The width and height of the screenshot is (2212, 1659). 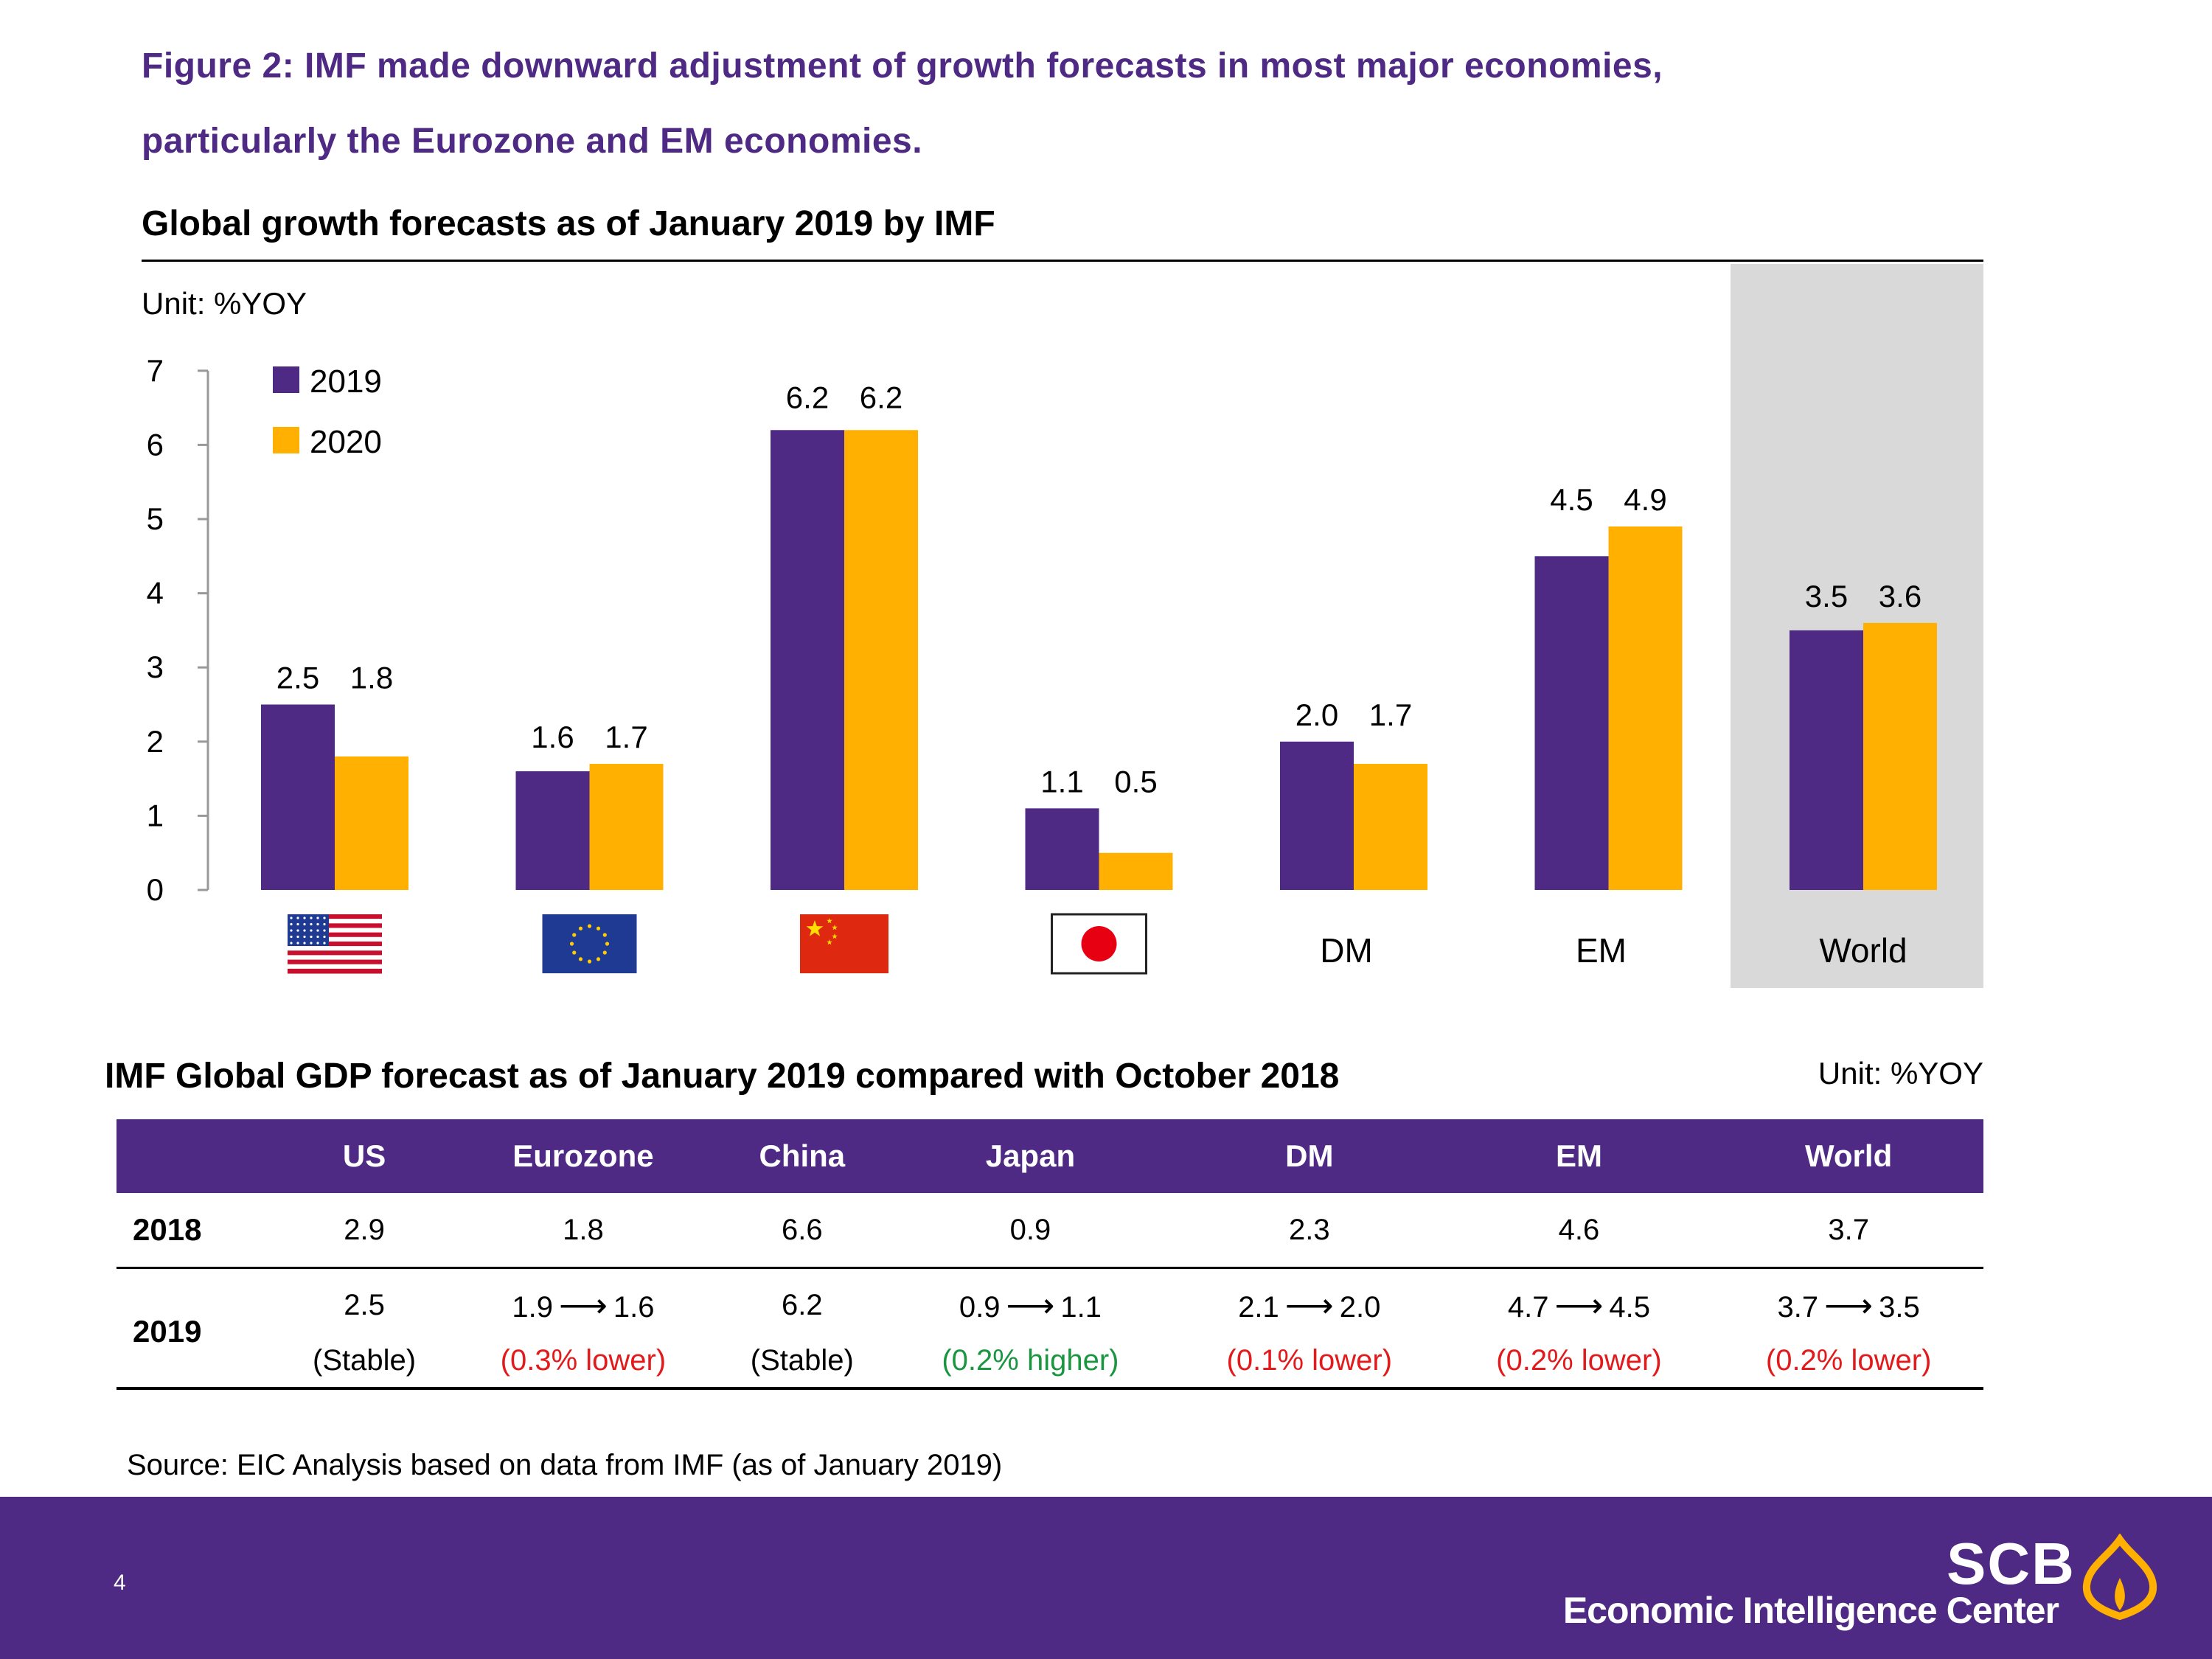 What do you see at coordinates (1309, 1362) in the screenshot?
I see `note-2019-dm: (0.1% lower)` at bounding box center [1309, 1362].